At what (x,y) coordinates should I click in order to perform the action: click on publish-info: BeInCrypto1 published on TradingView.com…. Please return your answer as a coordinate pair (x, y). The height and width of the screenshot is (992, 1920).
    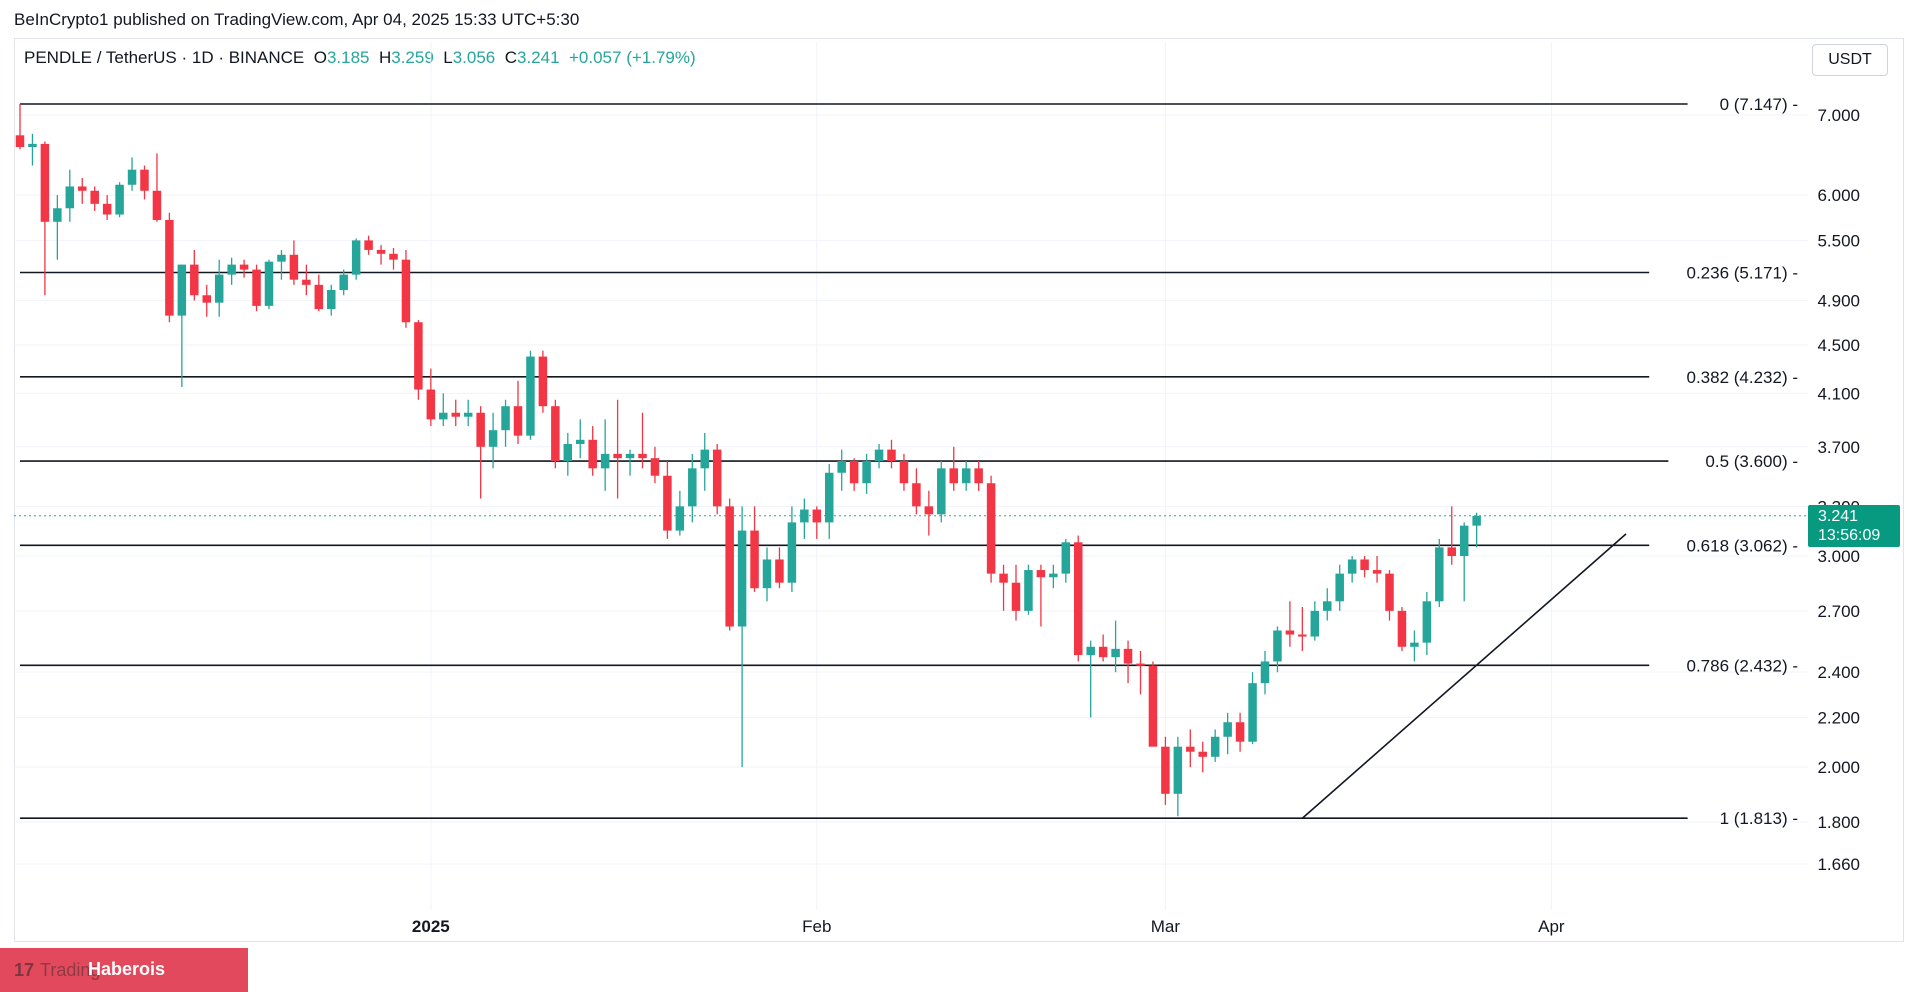
    Looking at the image, I should click on (297, 19).